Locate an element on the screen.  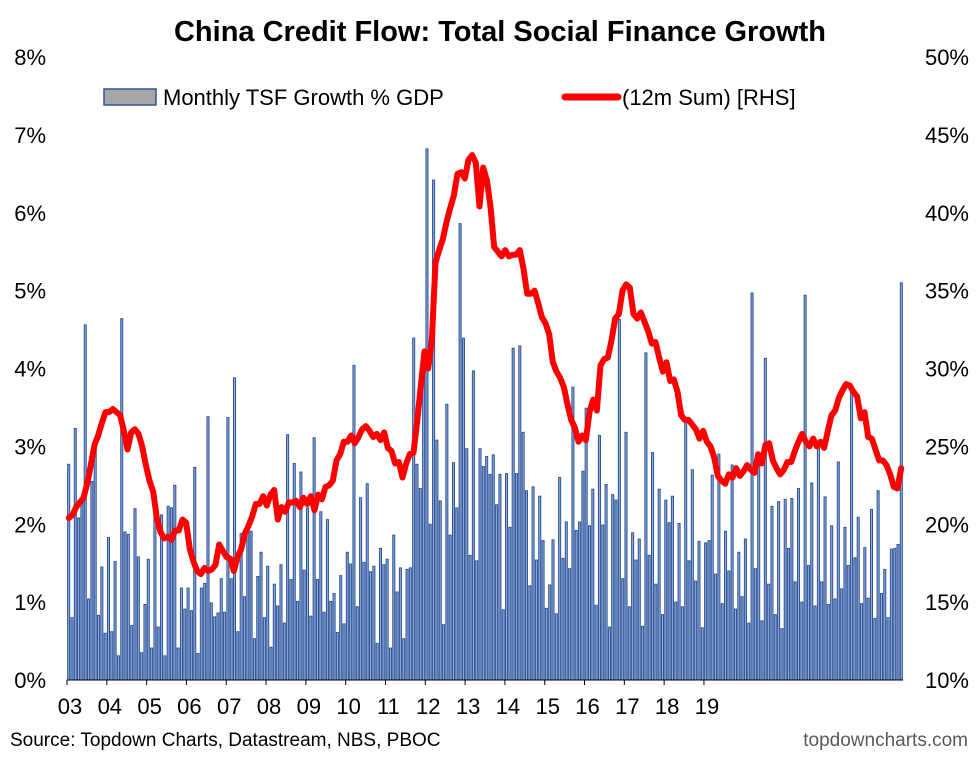
x-tick-label: 04 is located at coordinates (110, 706).